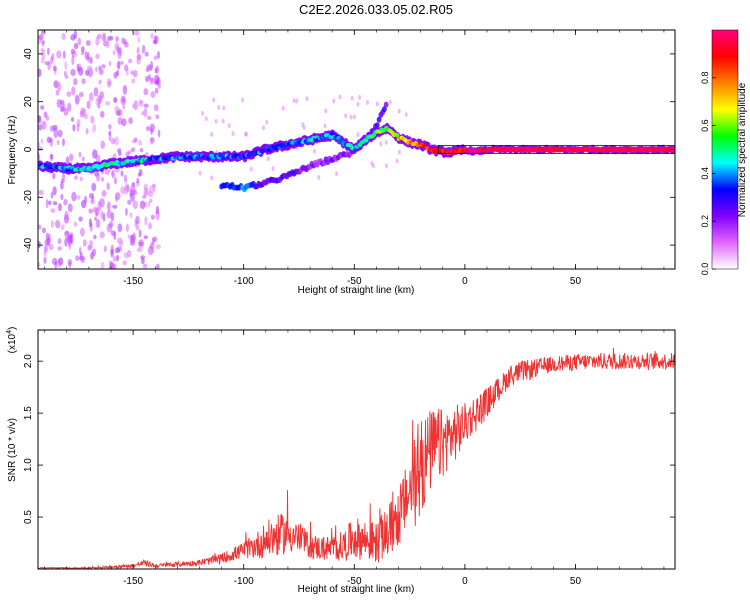  What do you see at coordinates (576, 281) in the screenshot?
I see `x-tick-label: 50` at bounding box center [576, 281].